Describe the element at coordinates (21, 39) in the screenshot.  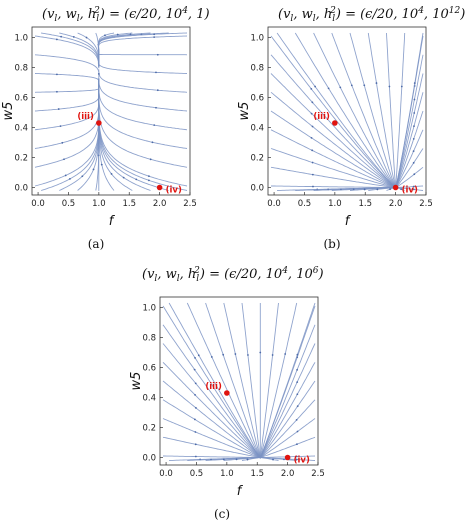
I see `y-tick-label: 1.0` at that location.